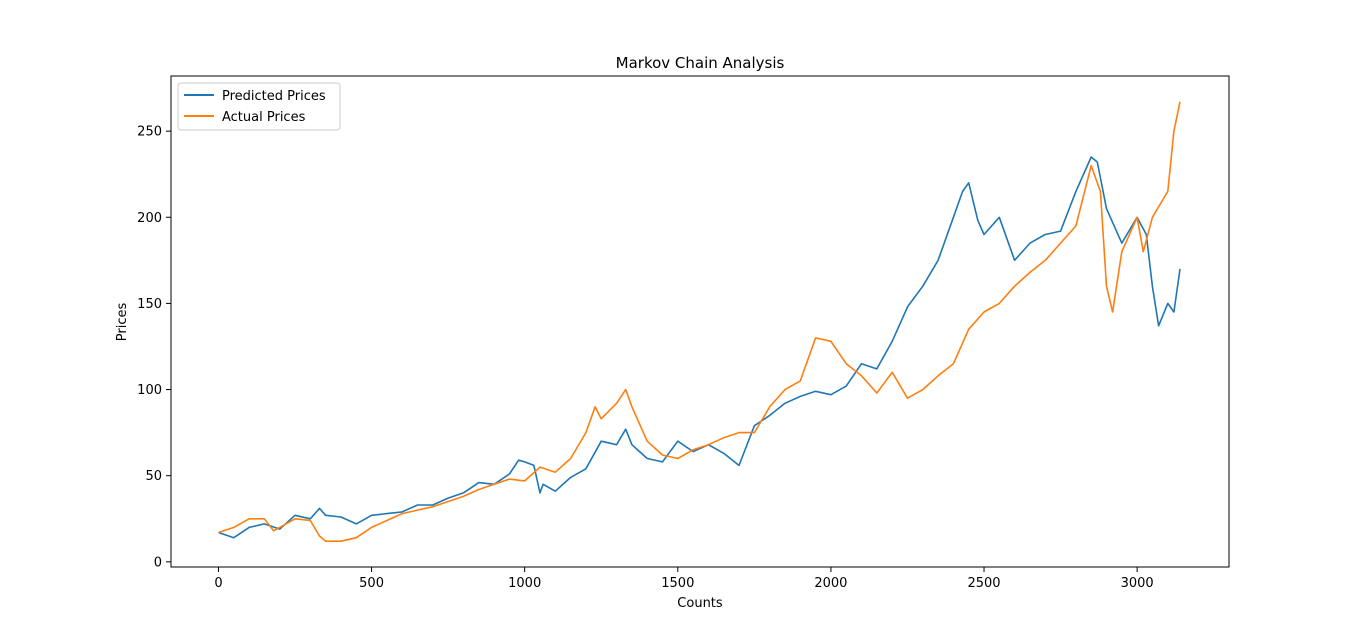 The width and height of the screenshot is (1366, 637). I want to click on x-axis: 0 500 1000 1500 2000 2500 3000, so click(684, 579).